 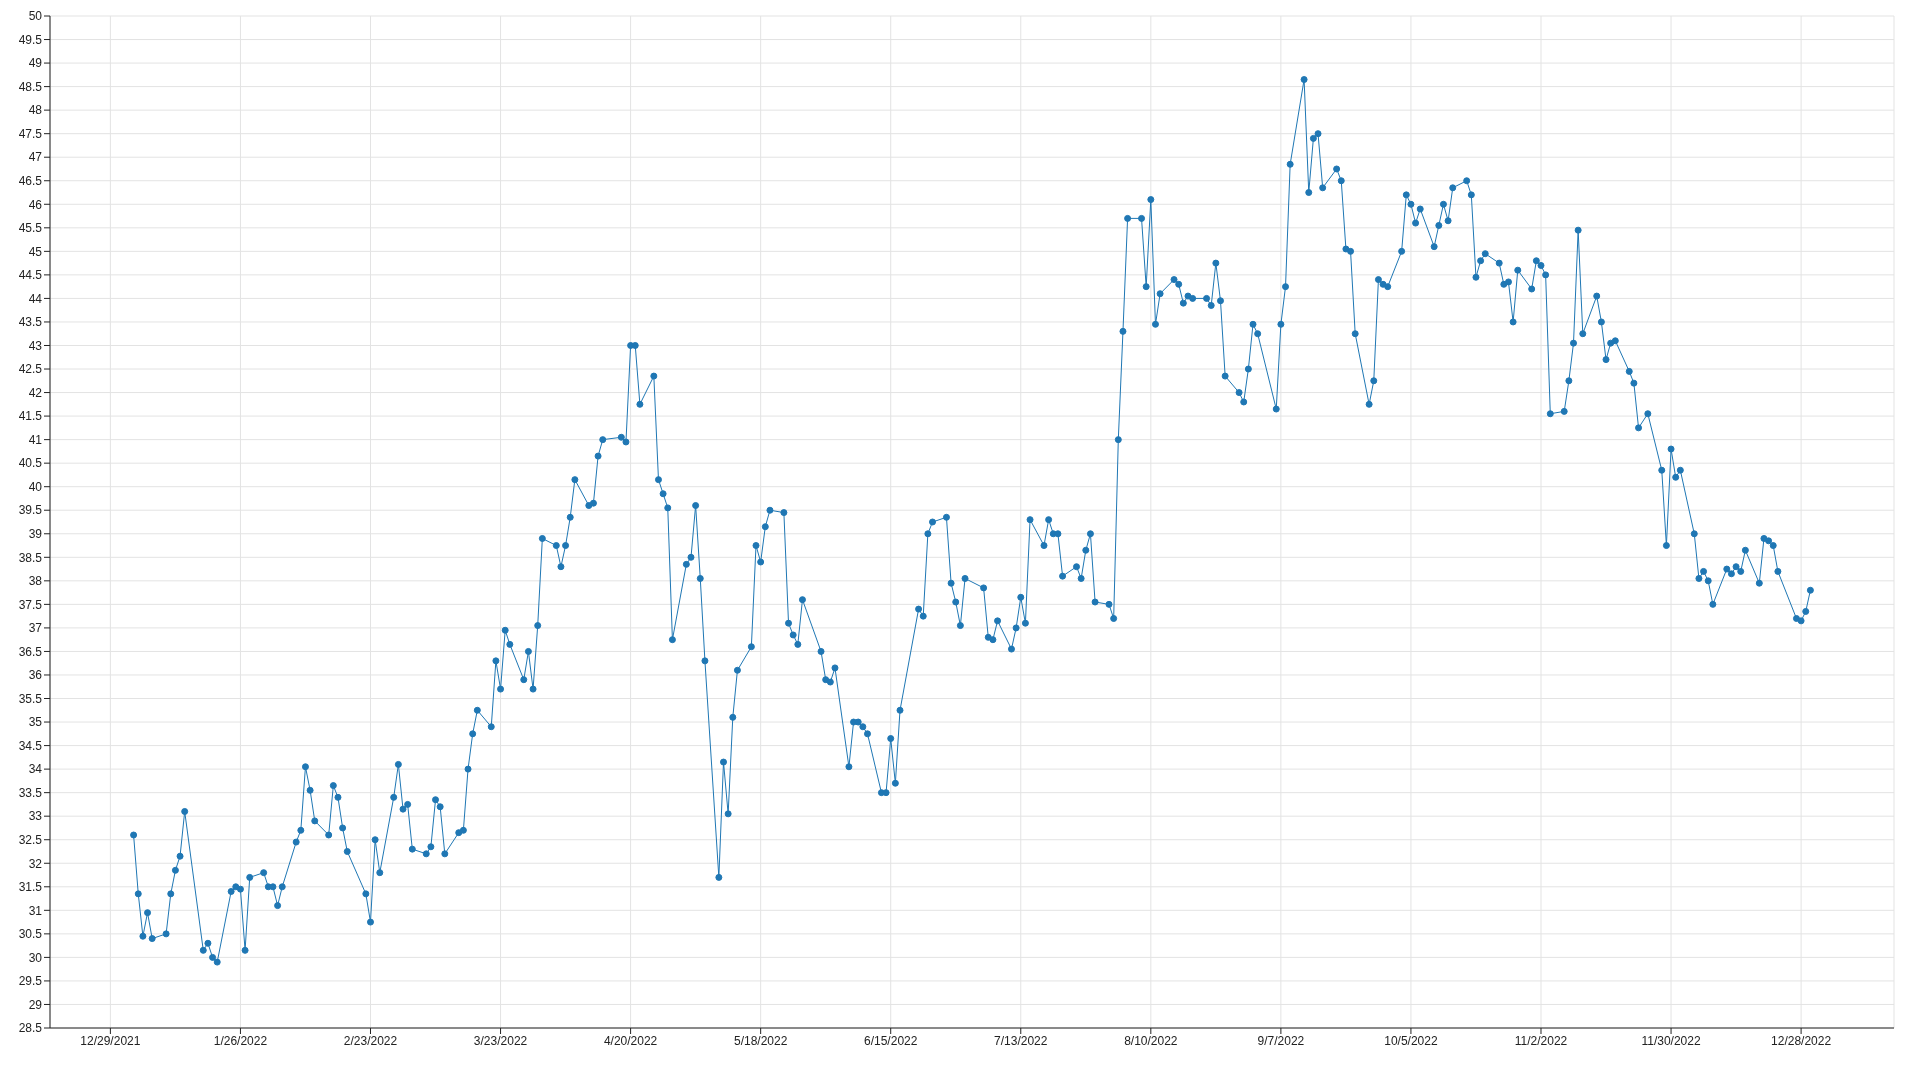 What do you see at coordinates (1541, 1040) in the screenshot?
I see `x-tick-label: 11/2/2022` at bounding box center [1541, 1040].